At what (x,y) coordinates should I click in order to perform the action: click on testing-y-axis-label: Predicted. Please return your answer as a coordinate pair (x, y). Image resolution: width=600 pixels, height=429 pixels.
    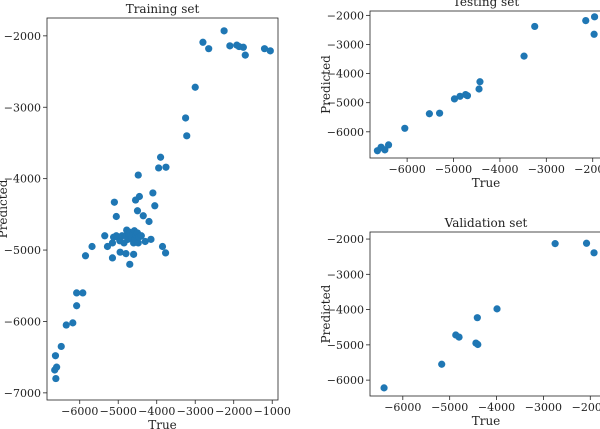
    Looking at the image, I should click on (326, 84).